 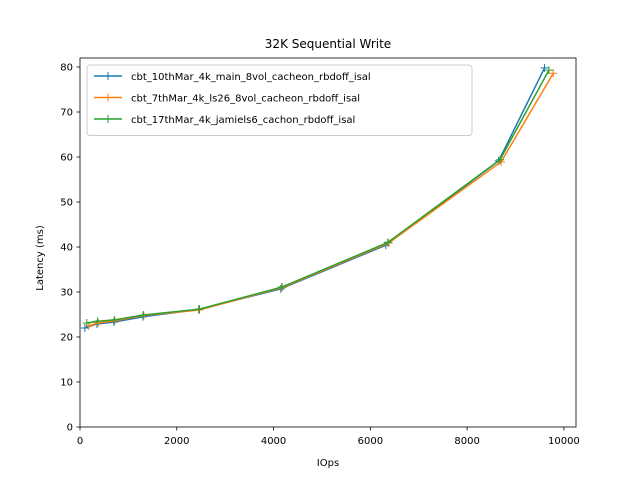 I want to click on legend-box, so click(x=279, y=100).